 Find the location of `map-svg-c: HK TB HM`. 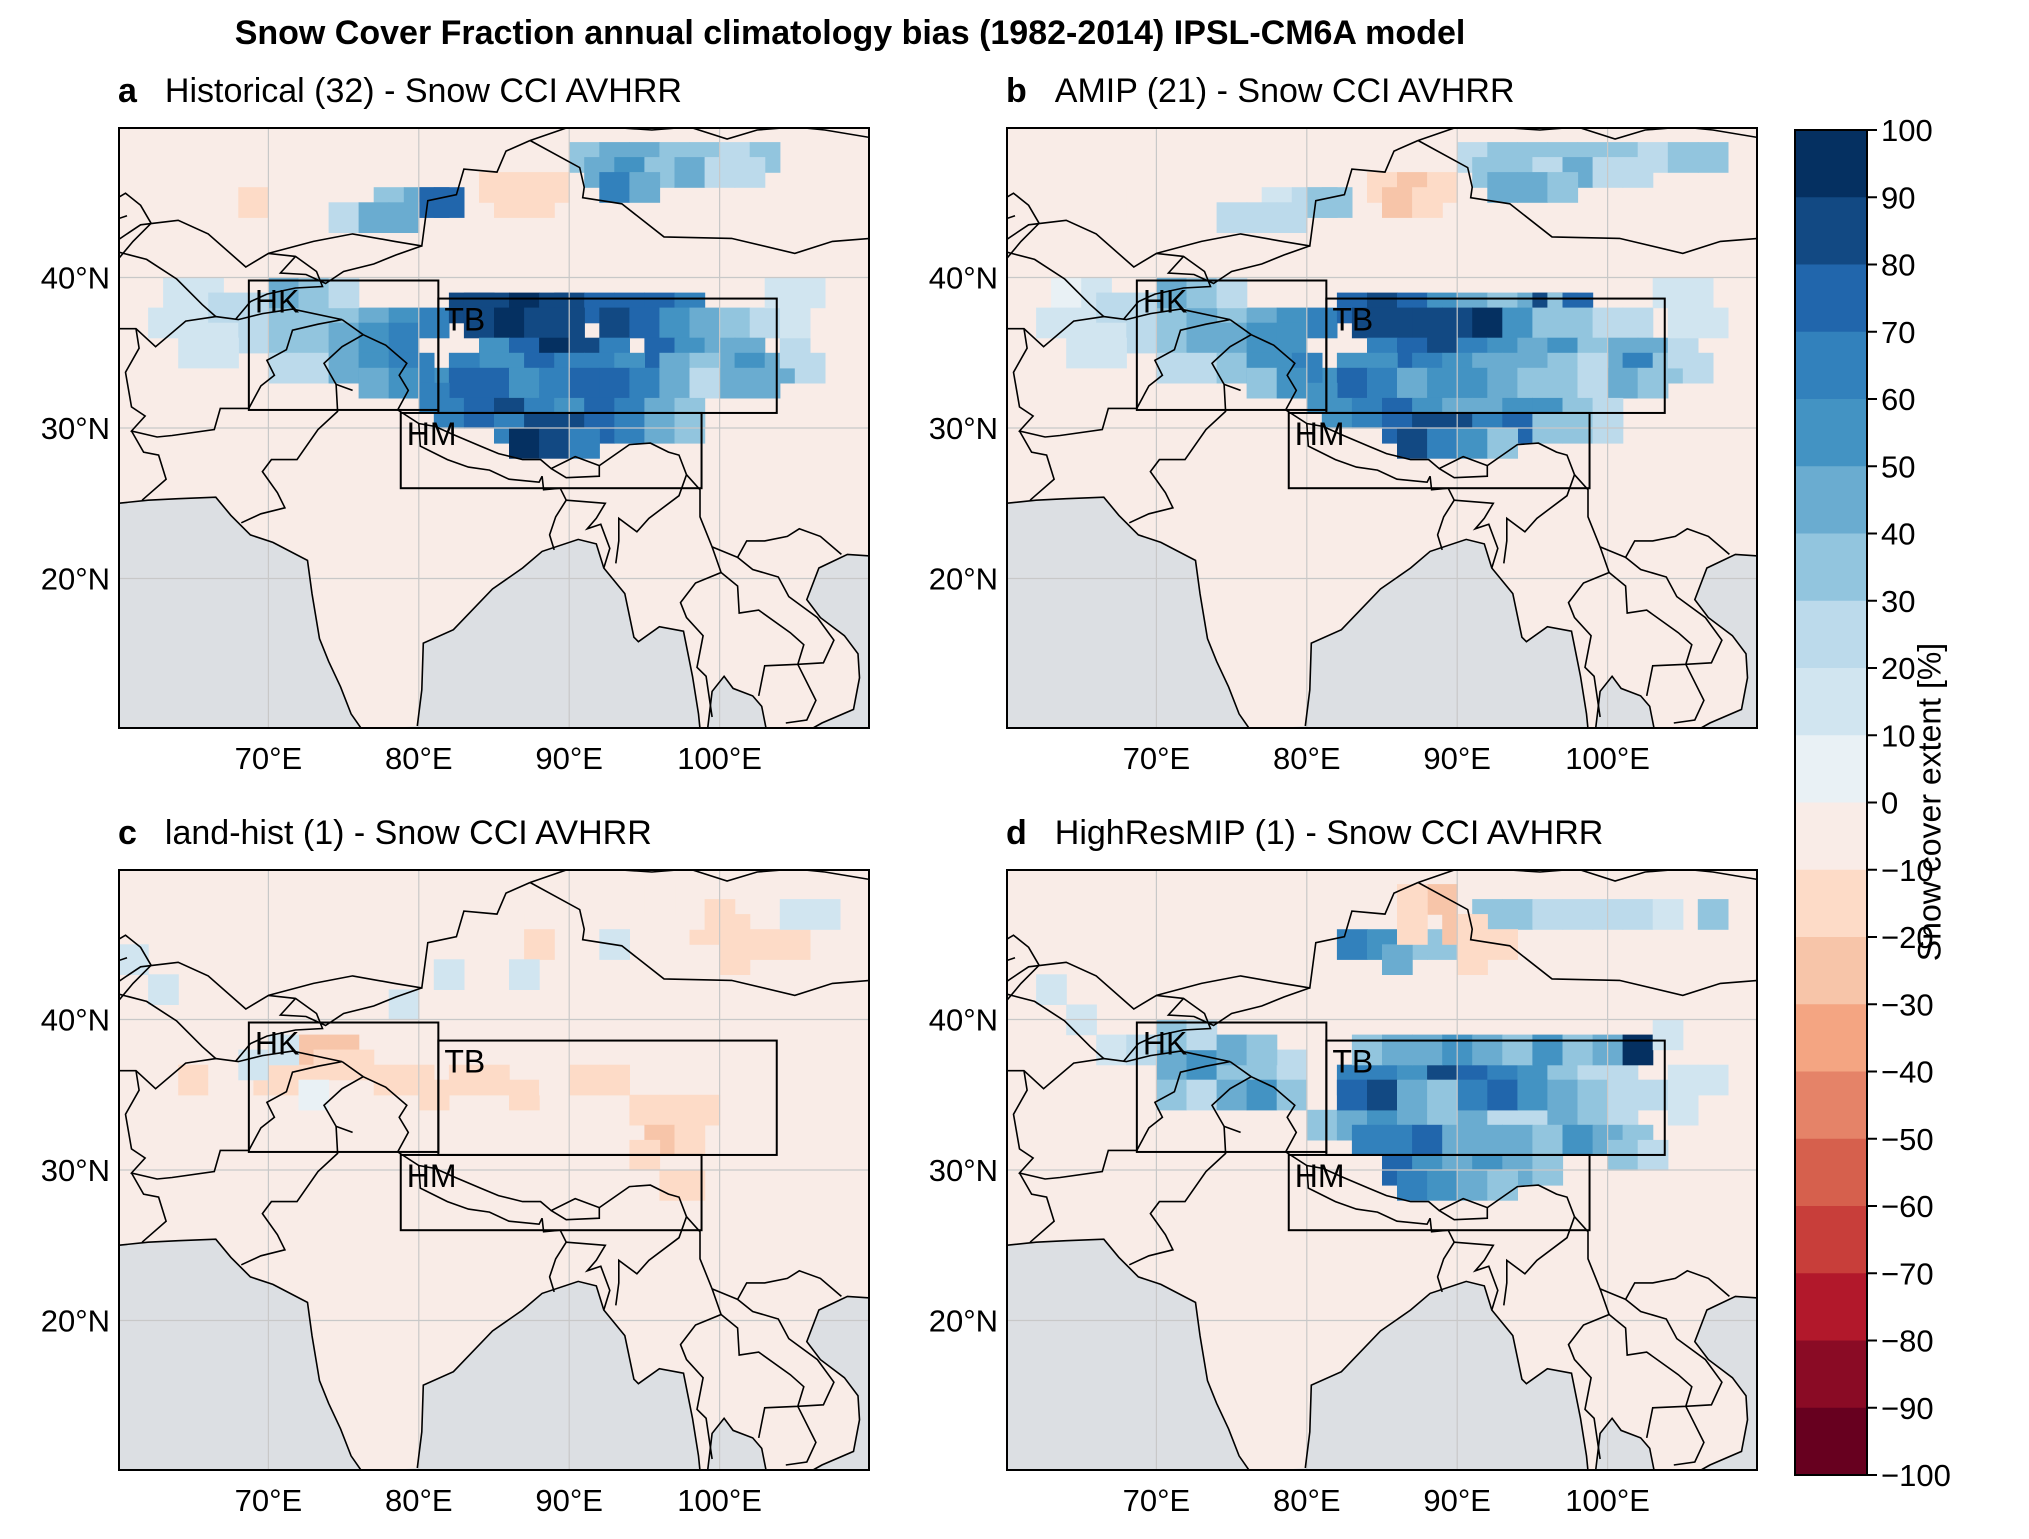

map-svg-c: HK TB HM is located at coordinates (494, 1170).